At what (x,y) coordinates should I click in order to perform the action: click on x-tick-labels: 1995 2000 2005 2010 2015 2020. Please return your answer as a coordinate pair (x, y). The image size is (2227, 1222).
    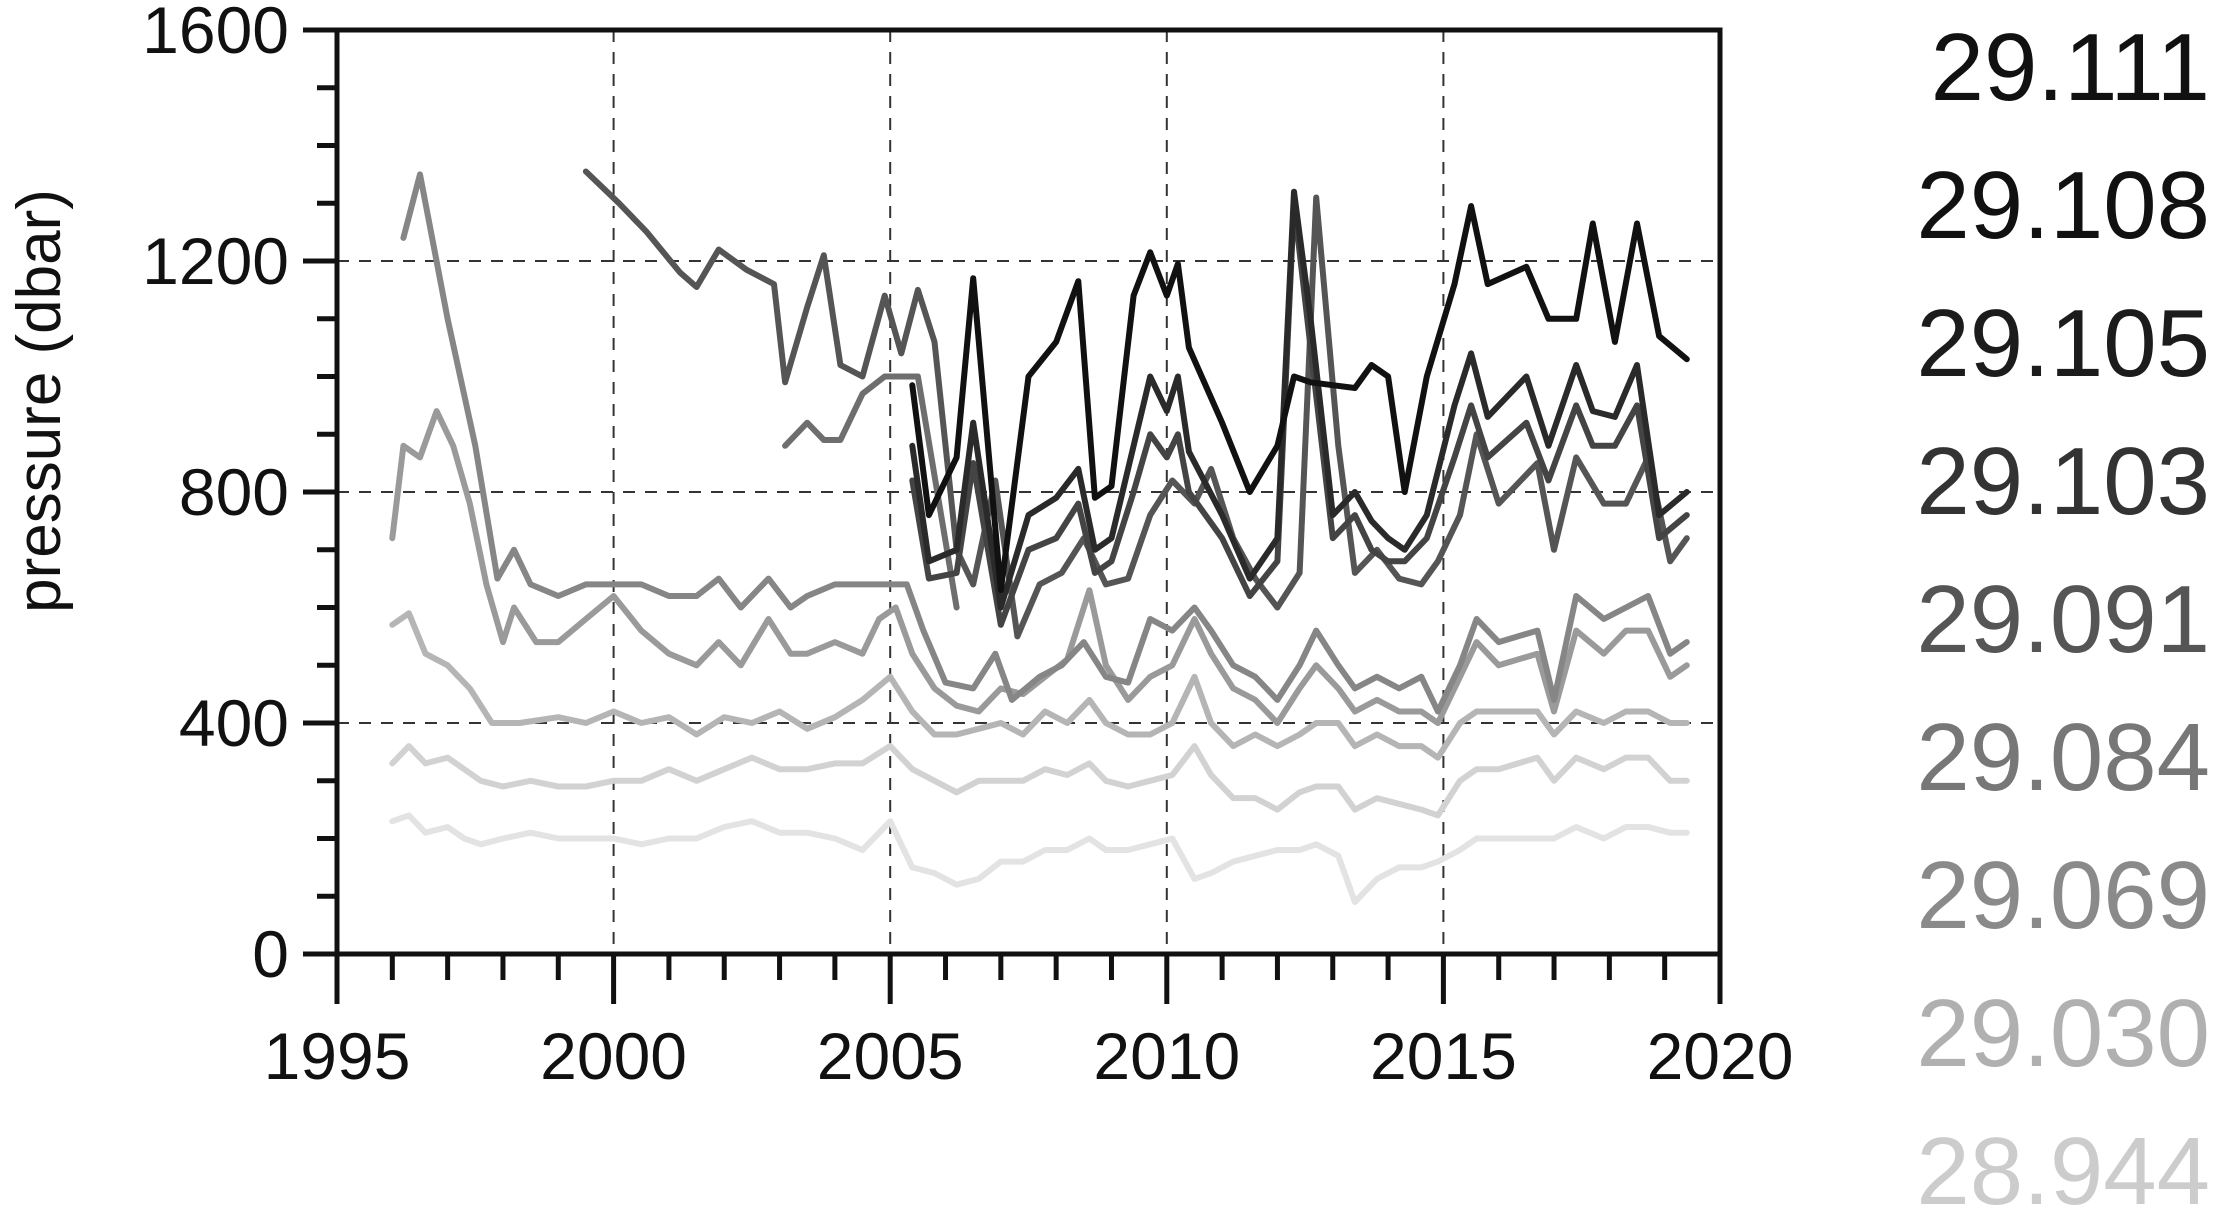
    Looking at the image, I should click on (1029, 1056).